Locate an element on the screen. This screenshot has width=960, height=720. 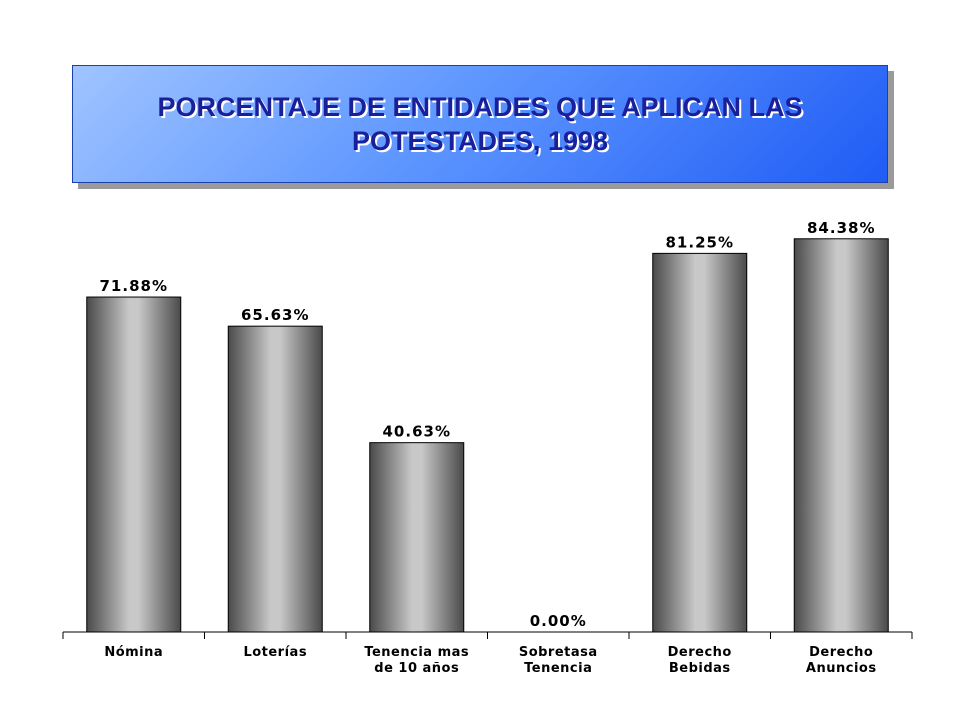
value-label: 81.25% is located at coordinates (700, 242).